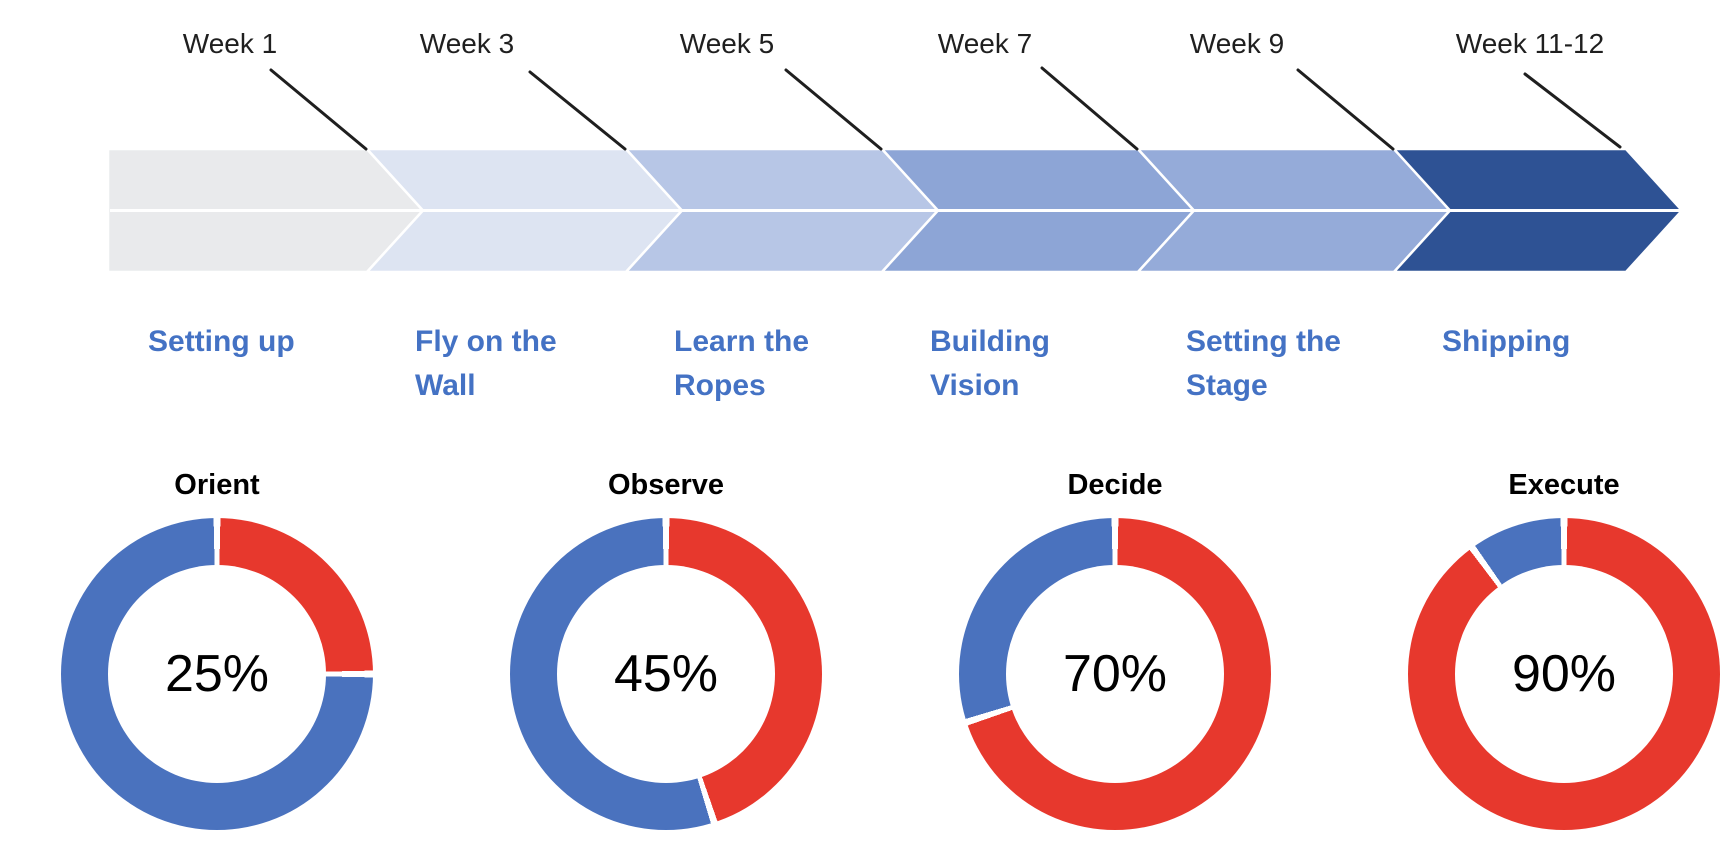 The height and width of the screenshot is (868, 1736). Describe the element at coordinates (1237, 43) in the screenshot. I see `week-label-9: Week 9` at that location.